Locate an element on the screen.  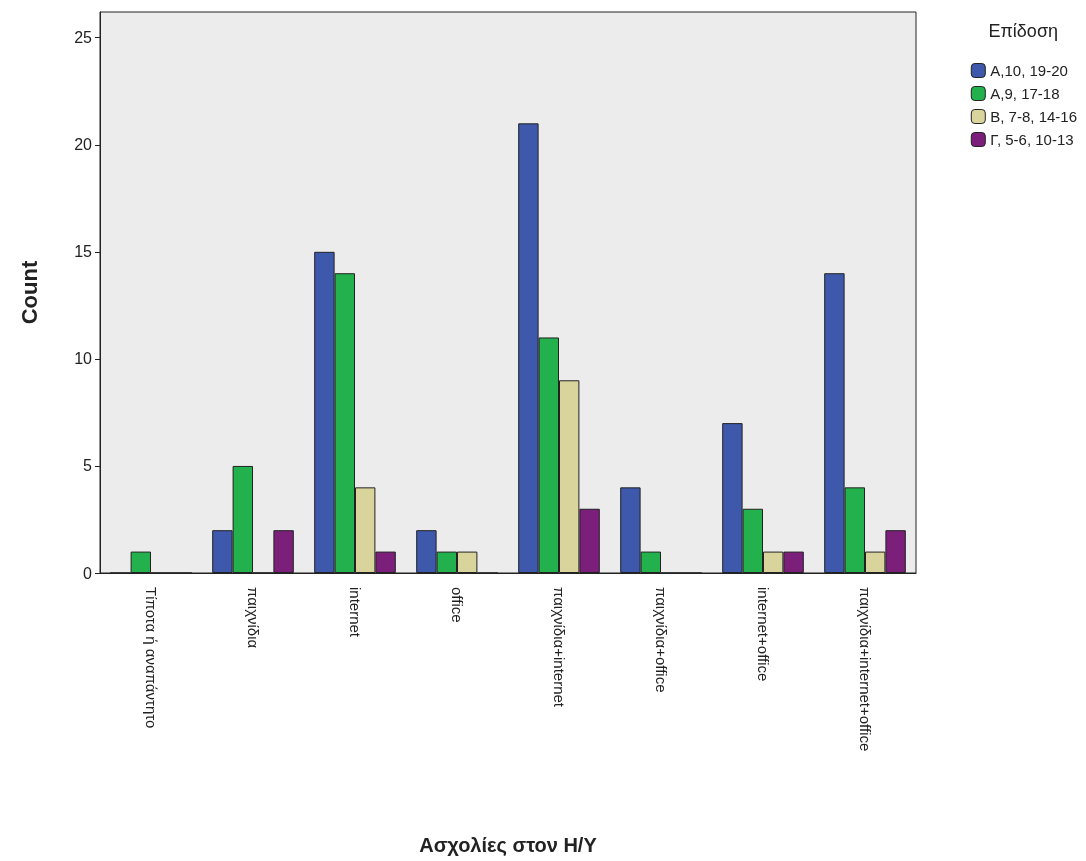
y-tick-label: 20 is located at coordinates (83, 145).